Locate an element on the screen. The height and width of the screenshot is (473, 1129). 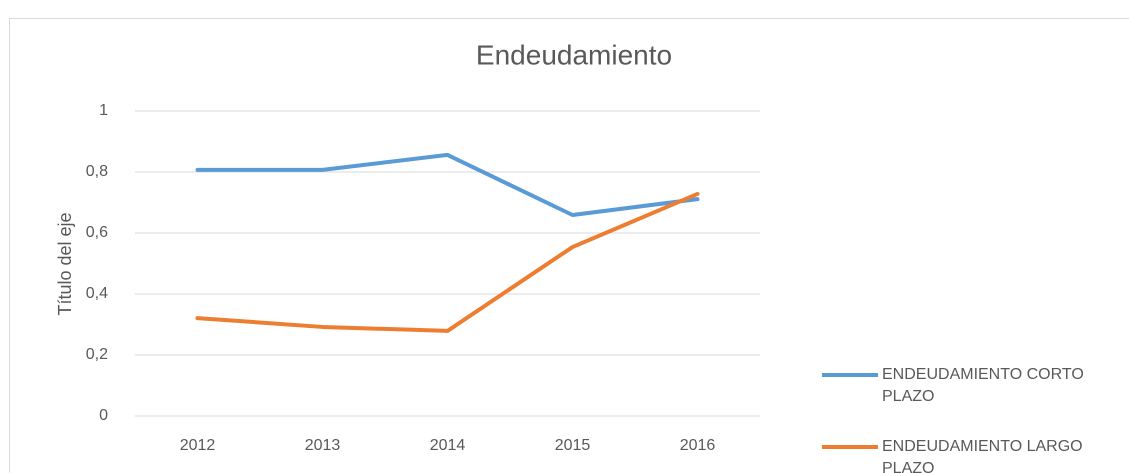
x-tick-label: 2016 is located at coordinates (698, 445).